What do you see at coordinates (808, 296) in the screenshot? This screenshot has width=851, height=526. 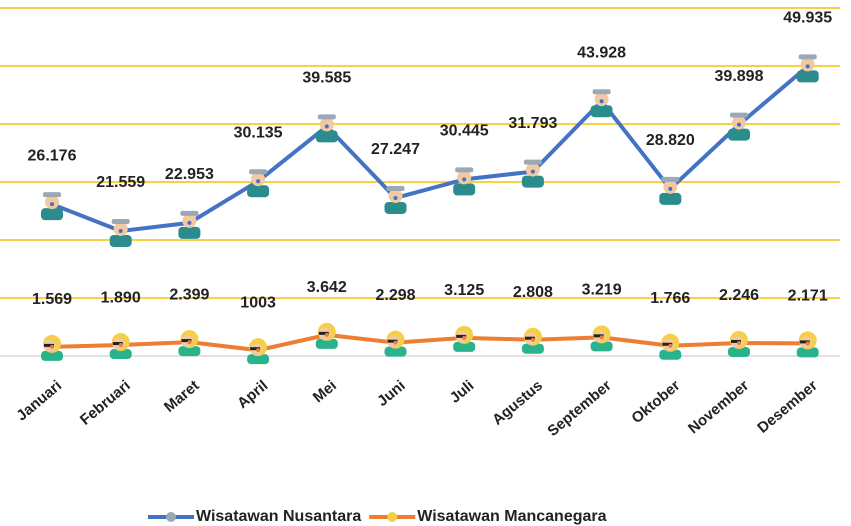 I see `value-label: 2.171` at bounding box center [808, 296].